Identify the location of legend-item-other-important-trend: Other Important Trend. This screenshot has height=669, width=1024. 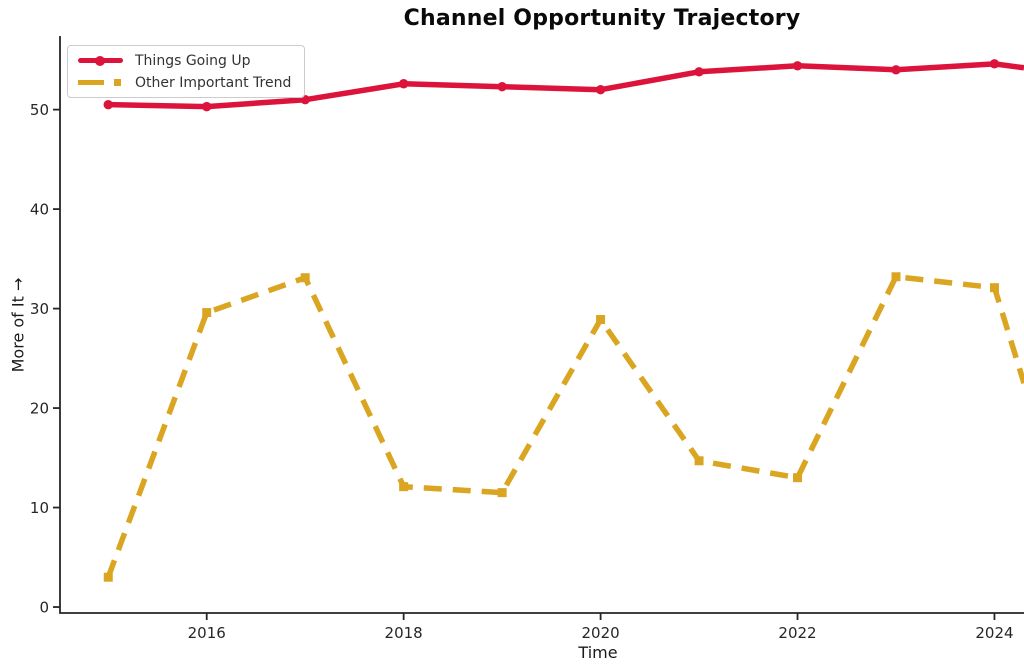
(187, 82).